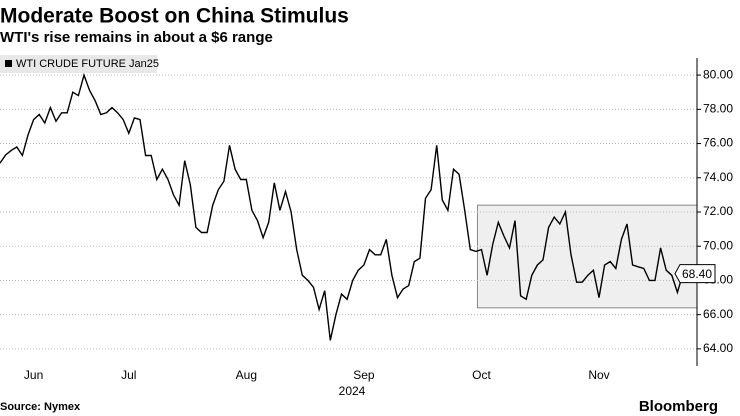 This screenshot has width=740, height=416. Describe the element at coordinates (718, 211) in the screenshot. I see `y-tick-label: 72.00` at that location.